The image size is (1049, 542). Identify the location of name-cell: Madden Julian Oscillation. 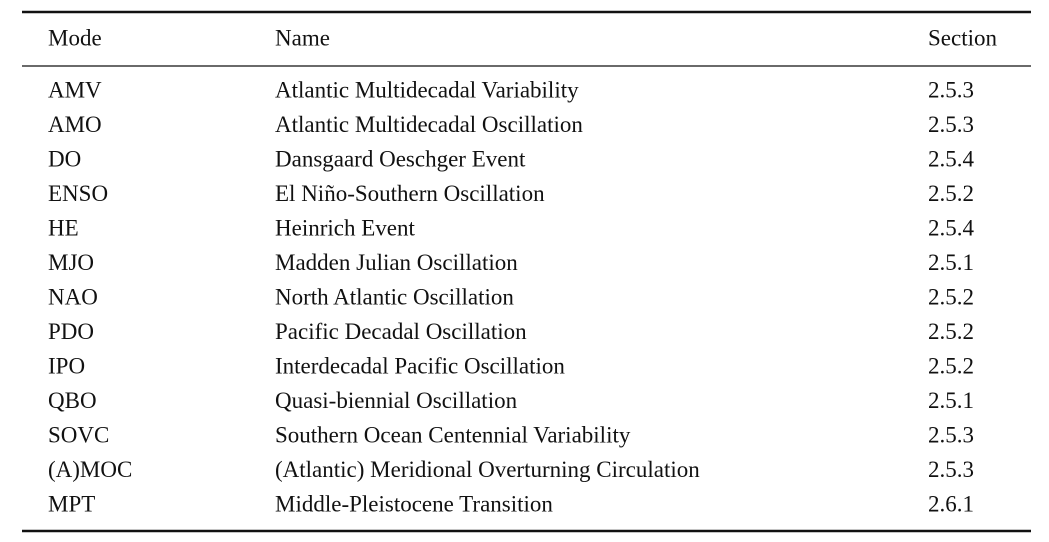
(396, 262).